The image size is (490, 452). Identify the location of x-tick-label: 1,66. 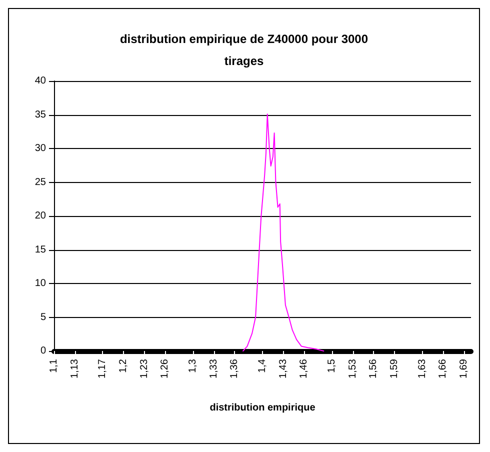
(443, 368).